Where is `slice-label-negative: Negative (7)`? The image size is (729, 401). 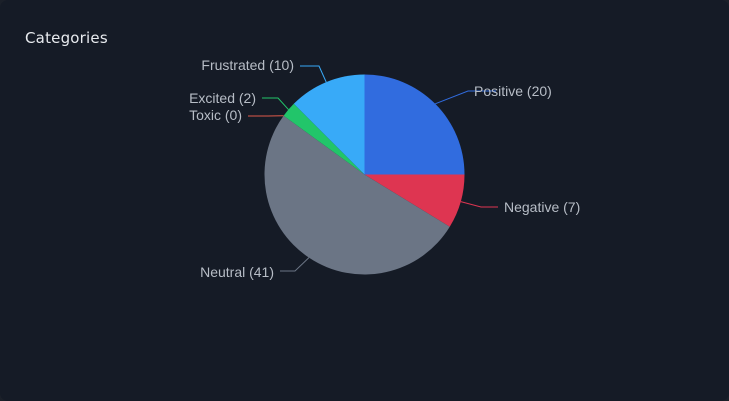 slice-label-negative: Negative (7) is located at coordinates (542, 207).